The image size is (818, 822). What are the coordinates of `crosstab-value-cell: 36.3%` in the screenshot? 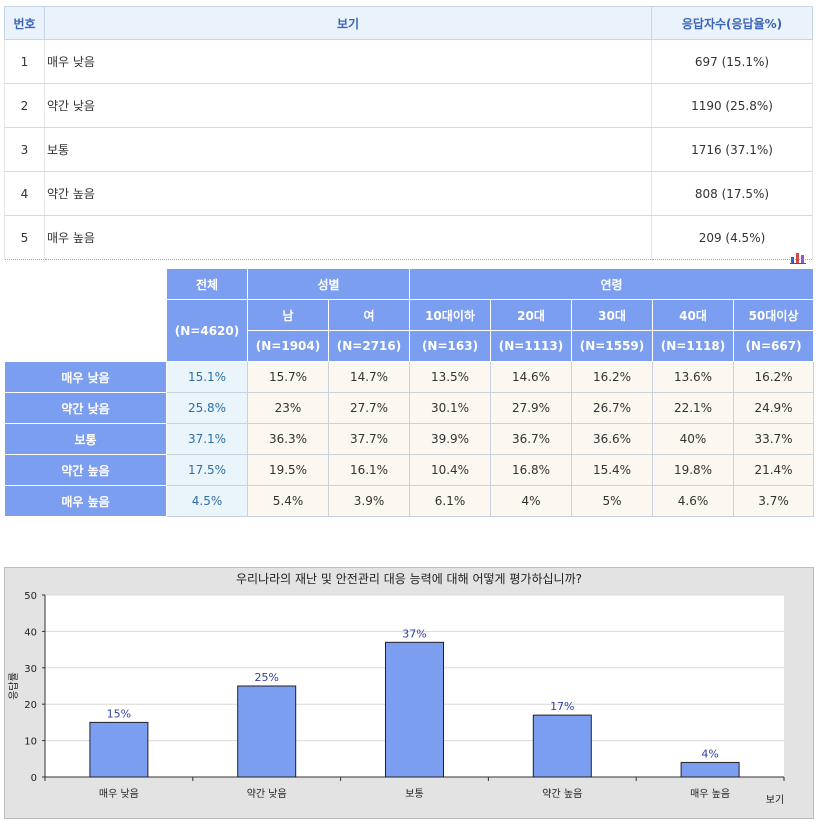 It's located at (288, 439).